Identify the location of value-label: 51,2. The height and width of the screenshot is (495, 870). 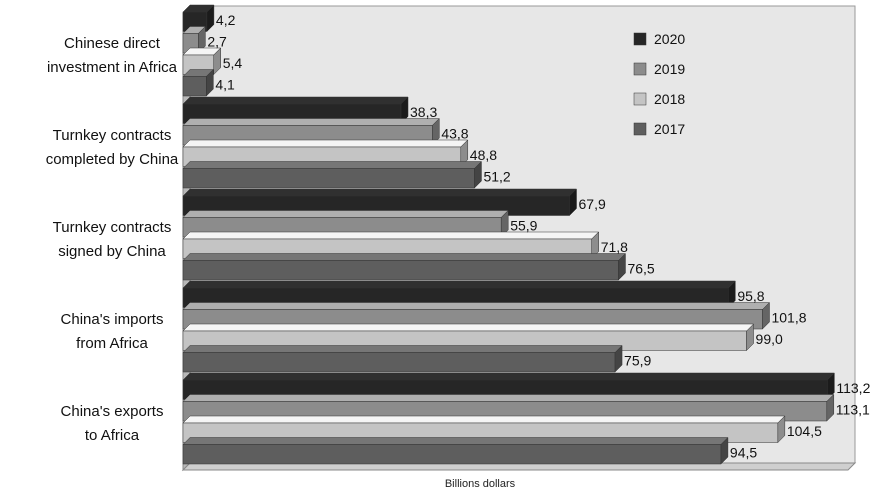
(496, 176).